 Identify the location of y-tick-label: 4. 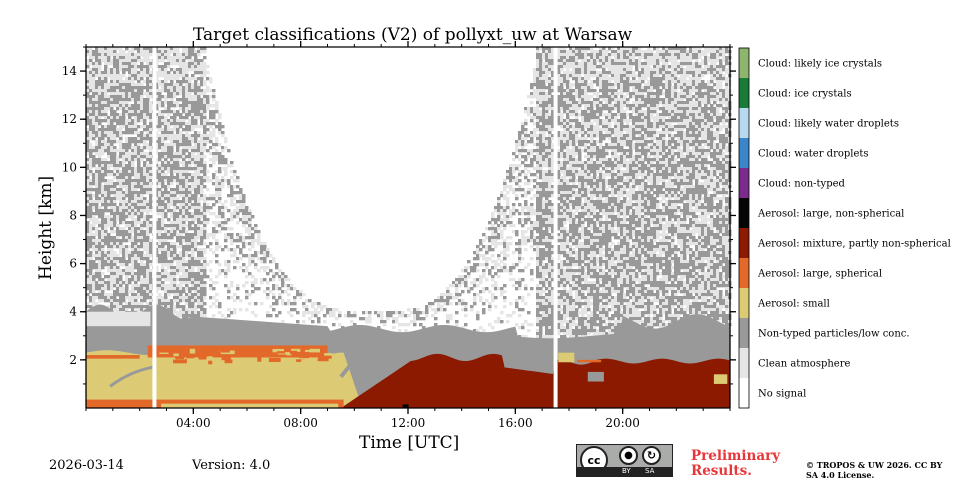
(73, 312).